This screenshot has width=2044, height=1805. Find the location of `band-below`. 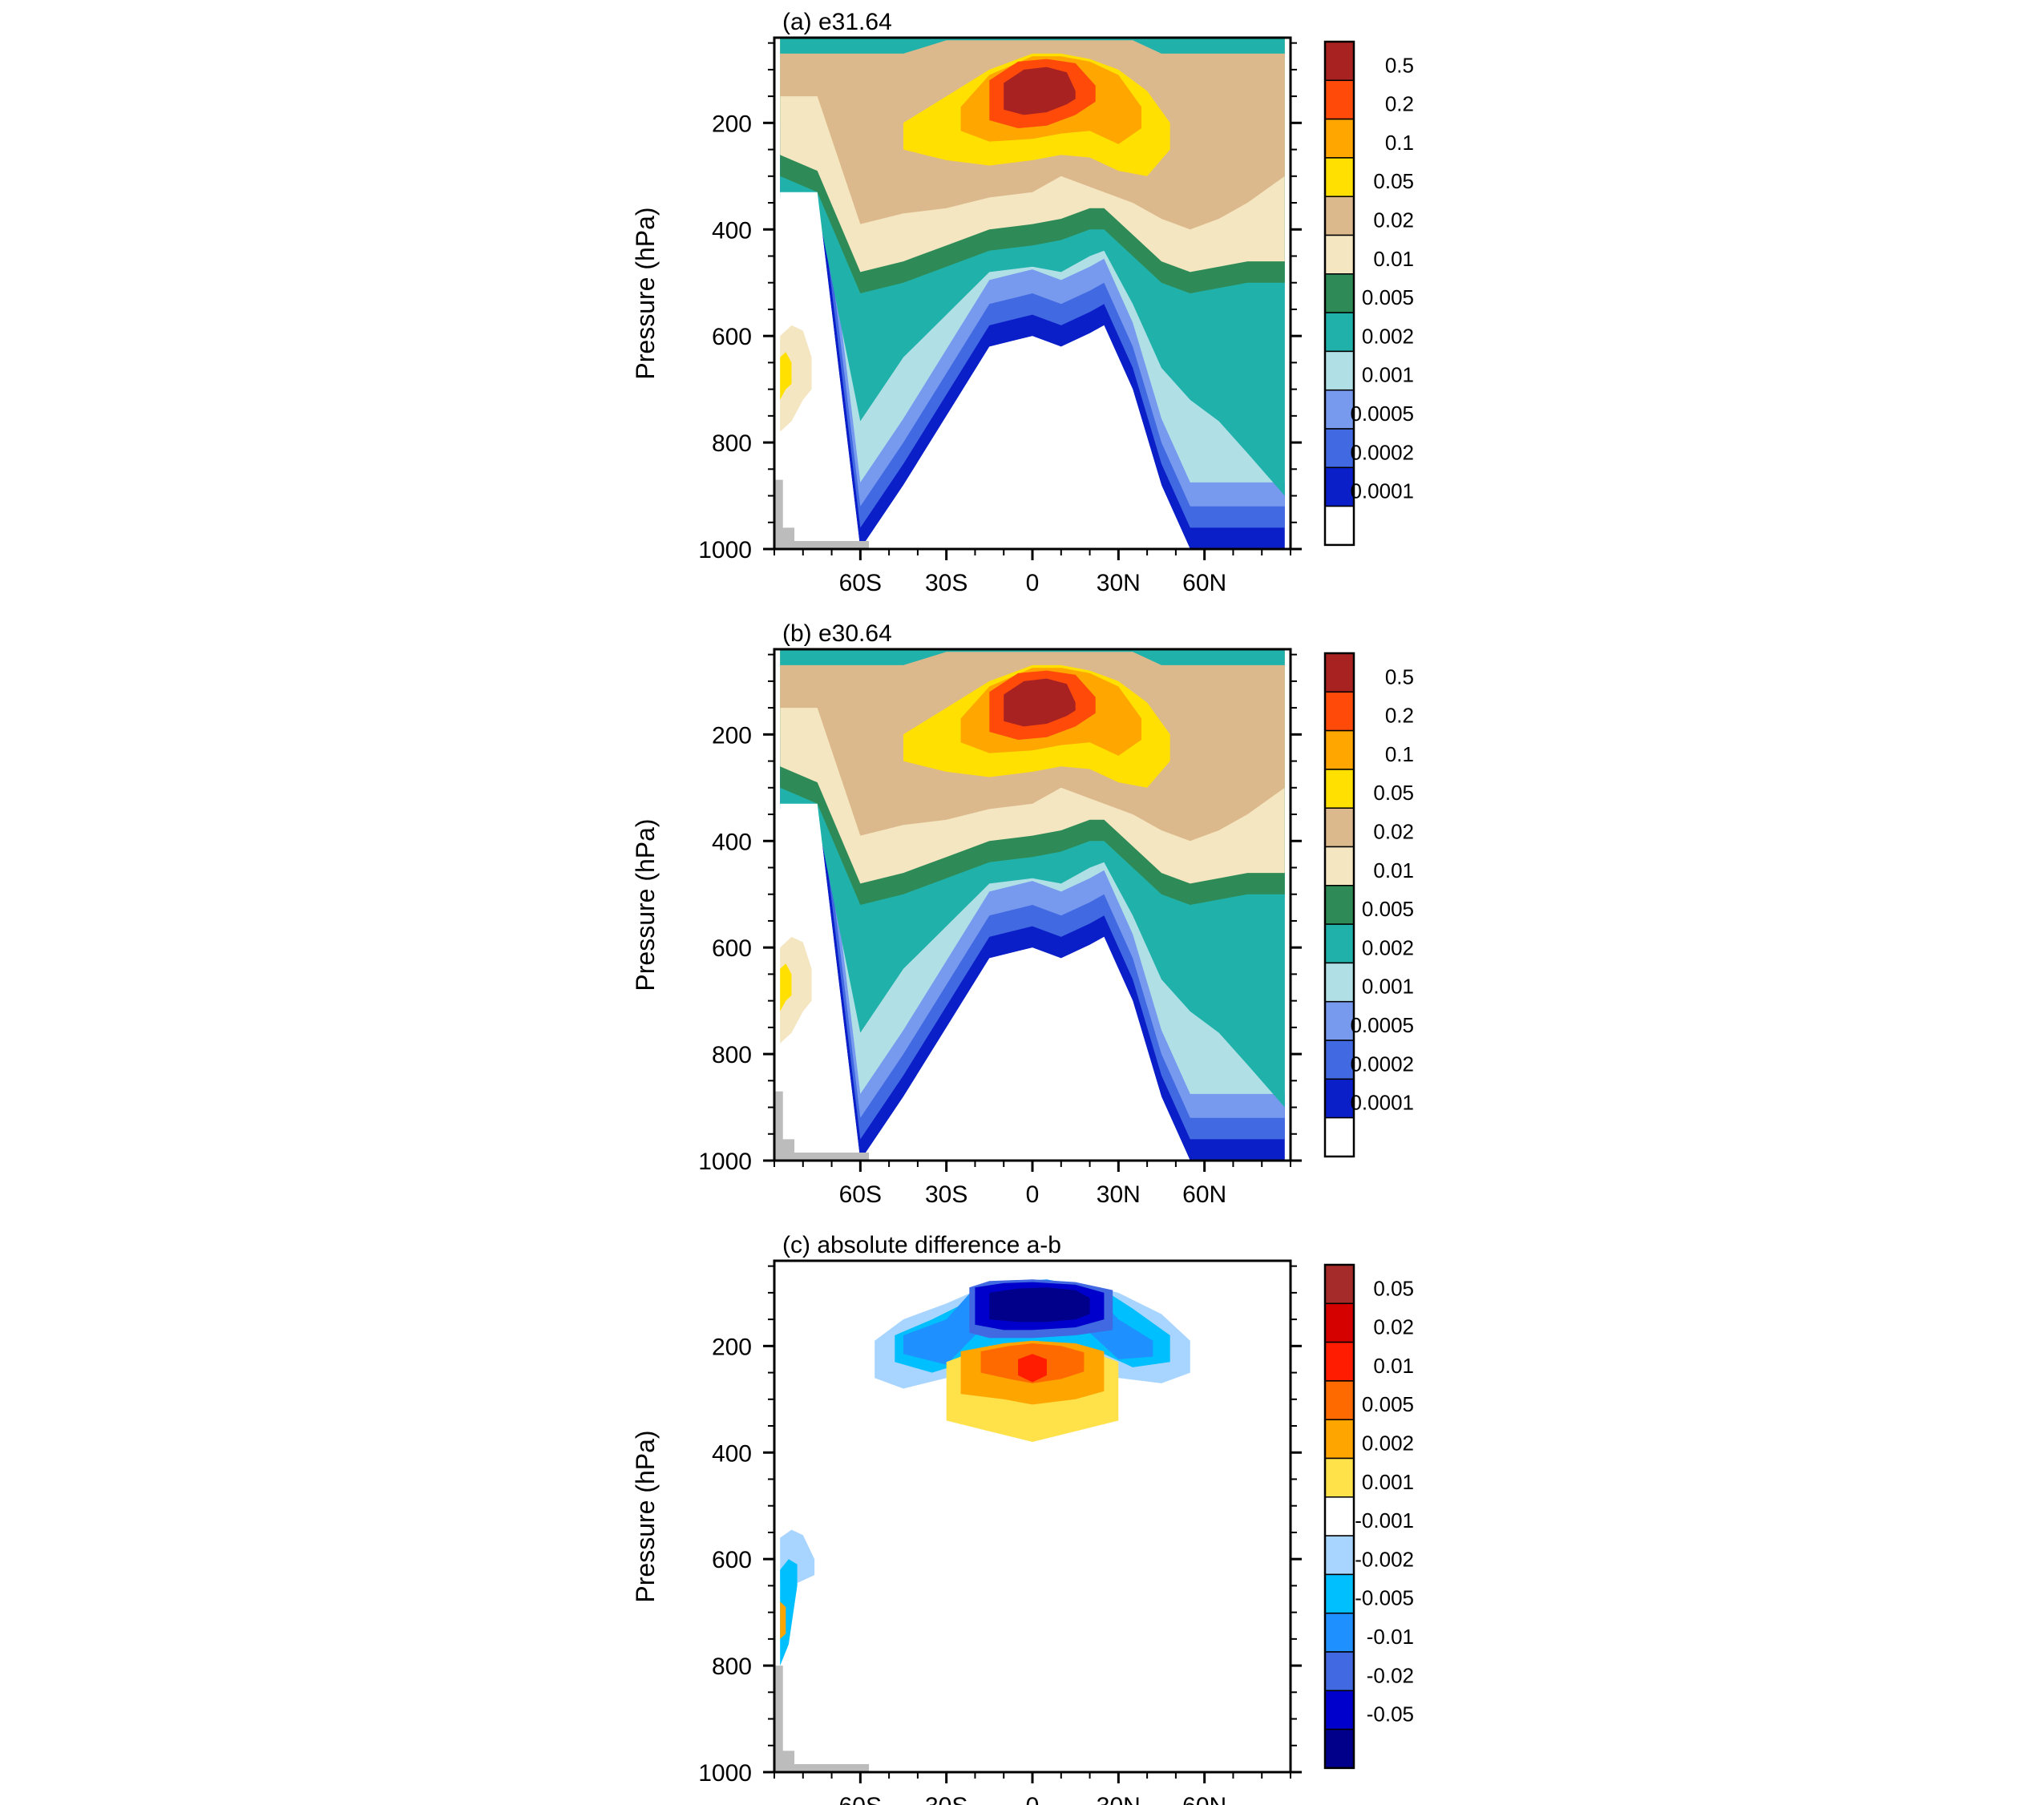

band-below is located at coordinates (1032, 982).